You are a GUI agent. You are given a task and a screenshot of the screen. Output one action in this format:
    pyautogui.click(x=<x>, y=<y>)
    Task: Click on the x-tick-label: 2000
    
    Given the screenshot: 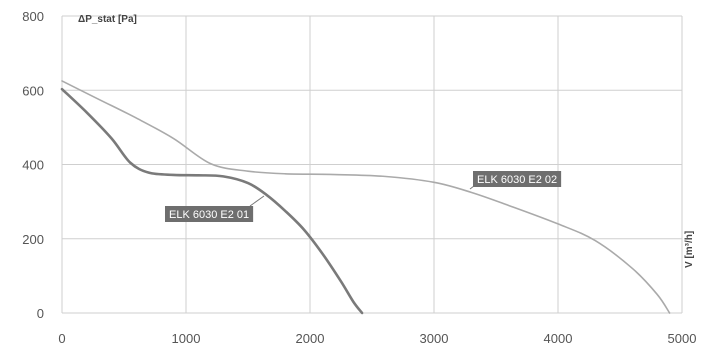 What is the action you would take?
    pyautogui.click(x=310, y=338)
    